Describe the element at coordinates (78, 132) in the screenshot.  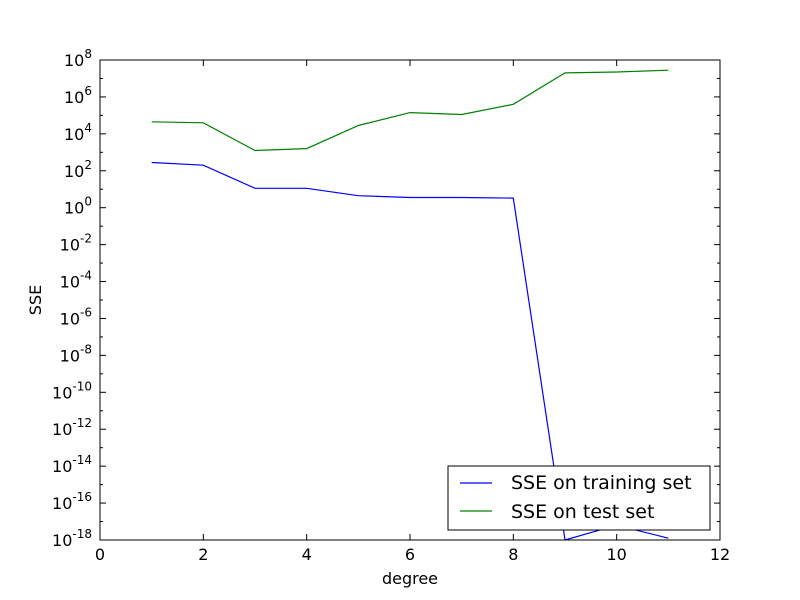
I see `y-tick-label: 10⁴` at that location.